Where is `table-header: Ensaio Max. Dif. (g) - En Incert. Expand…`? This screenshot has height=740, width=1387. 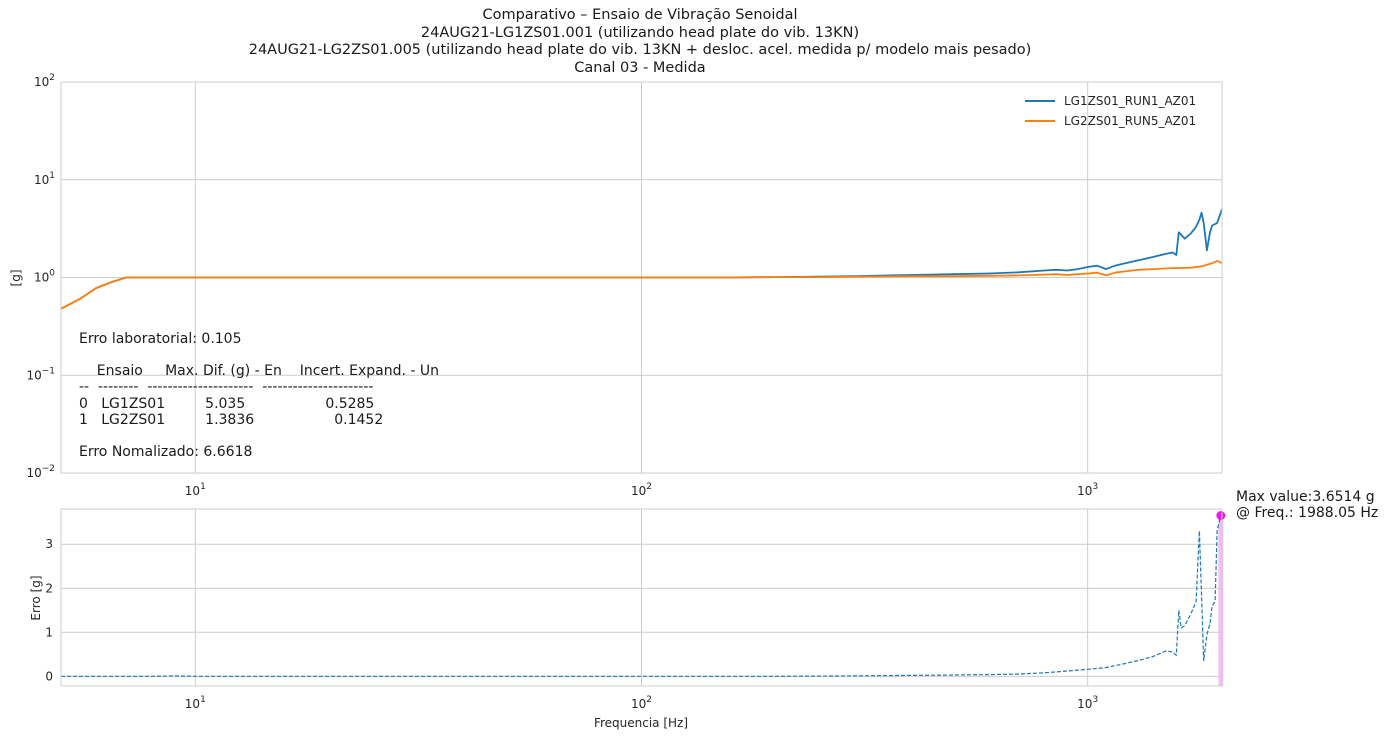
table-header: Ensaio Max. Dif. (g) - En Incert. Expand… is located at coordinates (259, 371).